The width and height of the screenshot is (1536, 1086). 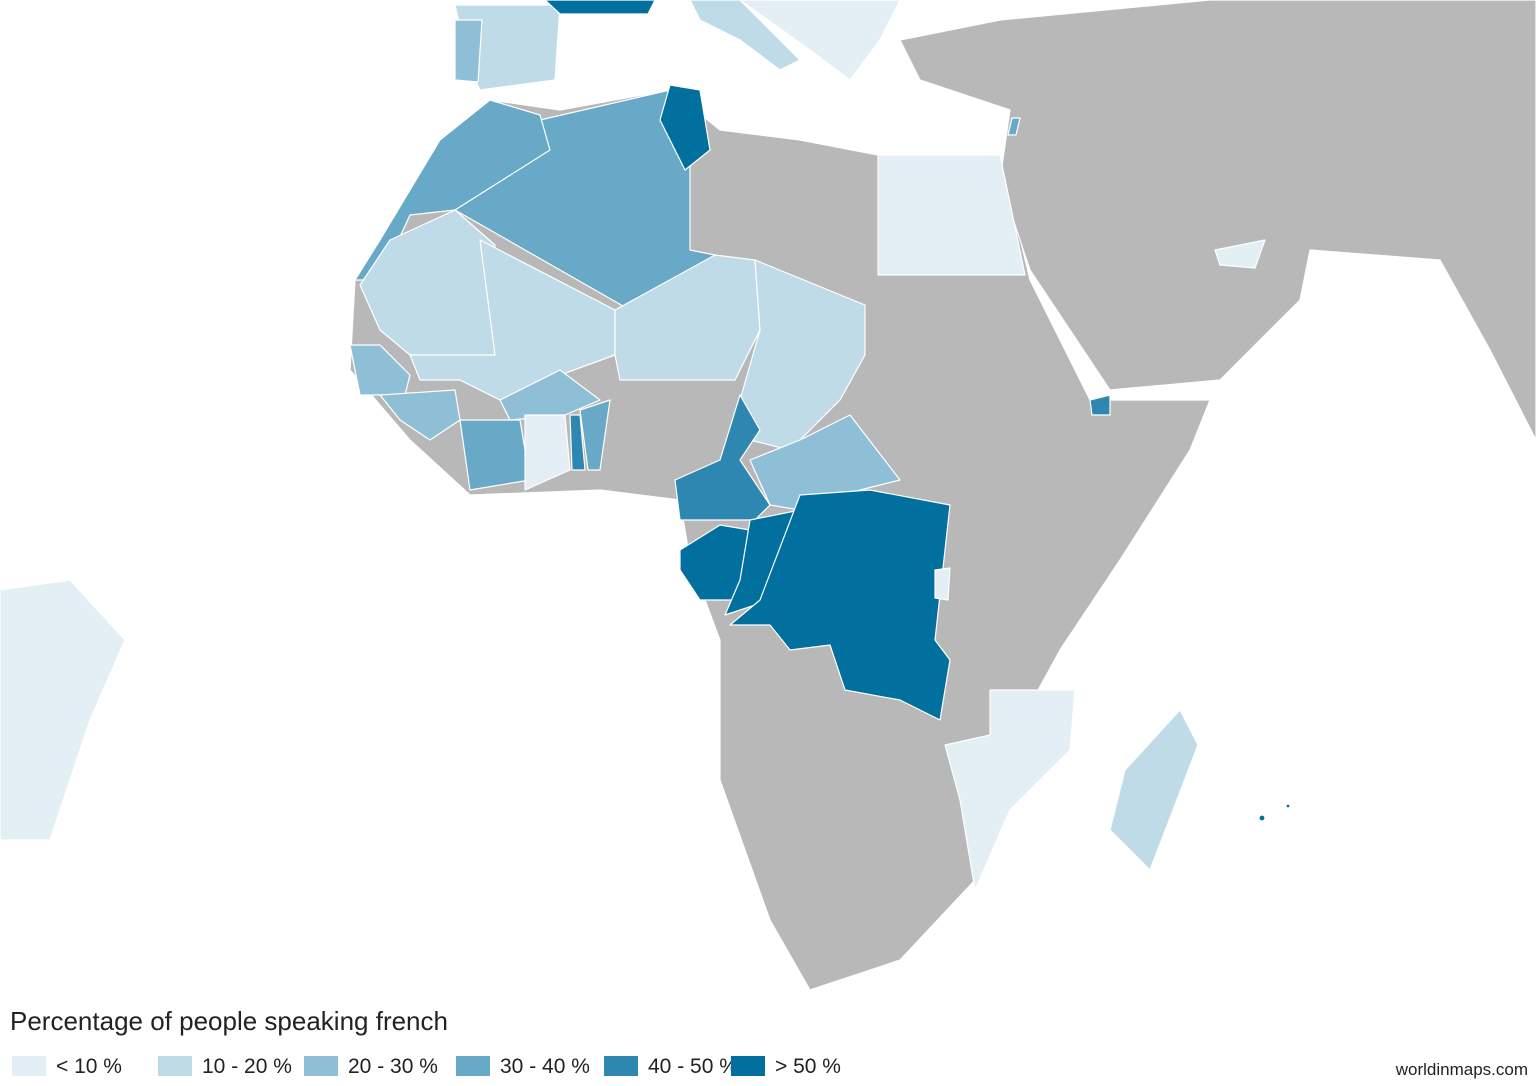 What do you see at coordinates (468, 51) in the screenshot?
I see `portugal` at bounding box center [468, 51].